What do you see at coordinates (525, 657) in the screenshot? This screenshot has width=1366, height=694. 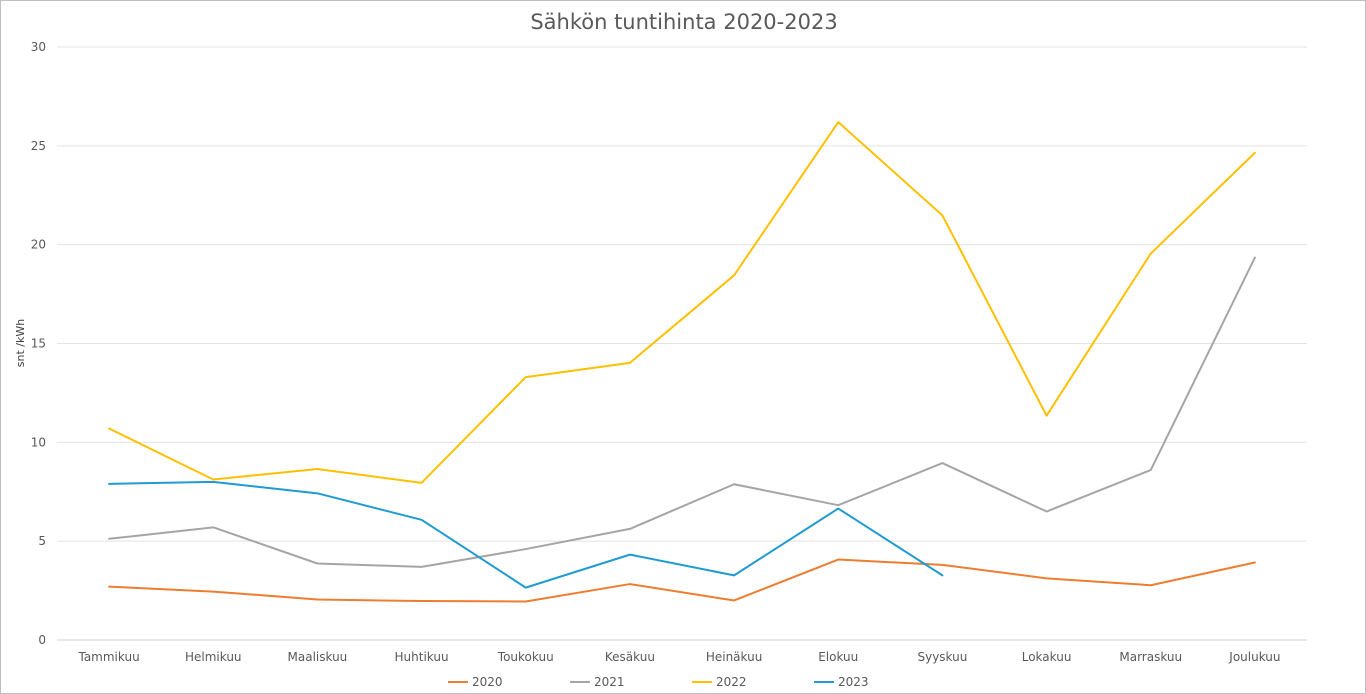 I see `x-tick-label: Toukokuu` at bounding box center [525, 657].